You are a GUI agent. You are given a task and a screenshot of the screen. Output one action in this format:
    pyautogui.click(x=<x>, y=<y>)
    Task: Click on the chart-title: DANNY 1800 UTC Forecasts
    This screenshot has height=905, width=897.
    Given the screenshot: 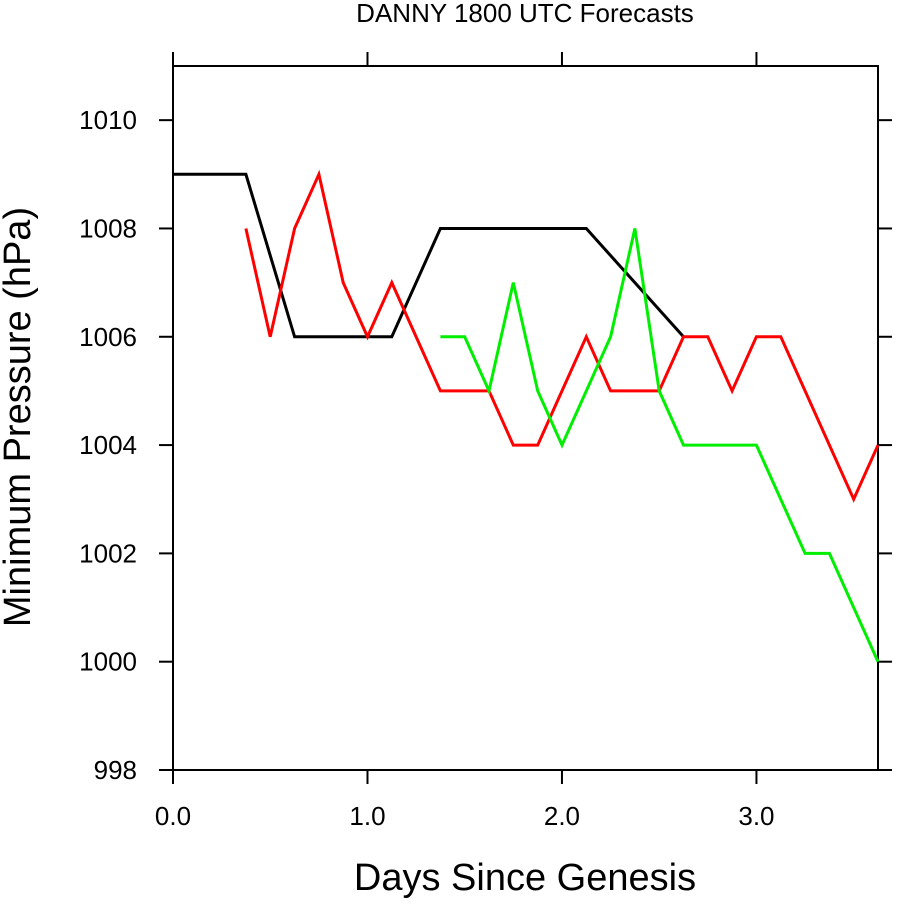 What is the action you would take?
    pyautogui.click(x=525, y=14)
    